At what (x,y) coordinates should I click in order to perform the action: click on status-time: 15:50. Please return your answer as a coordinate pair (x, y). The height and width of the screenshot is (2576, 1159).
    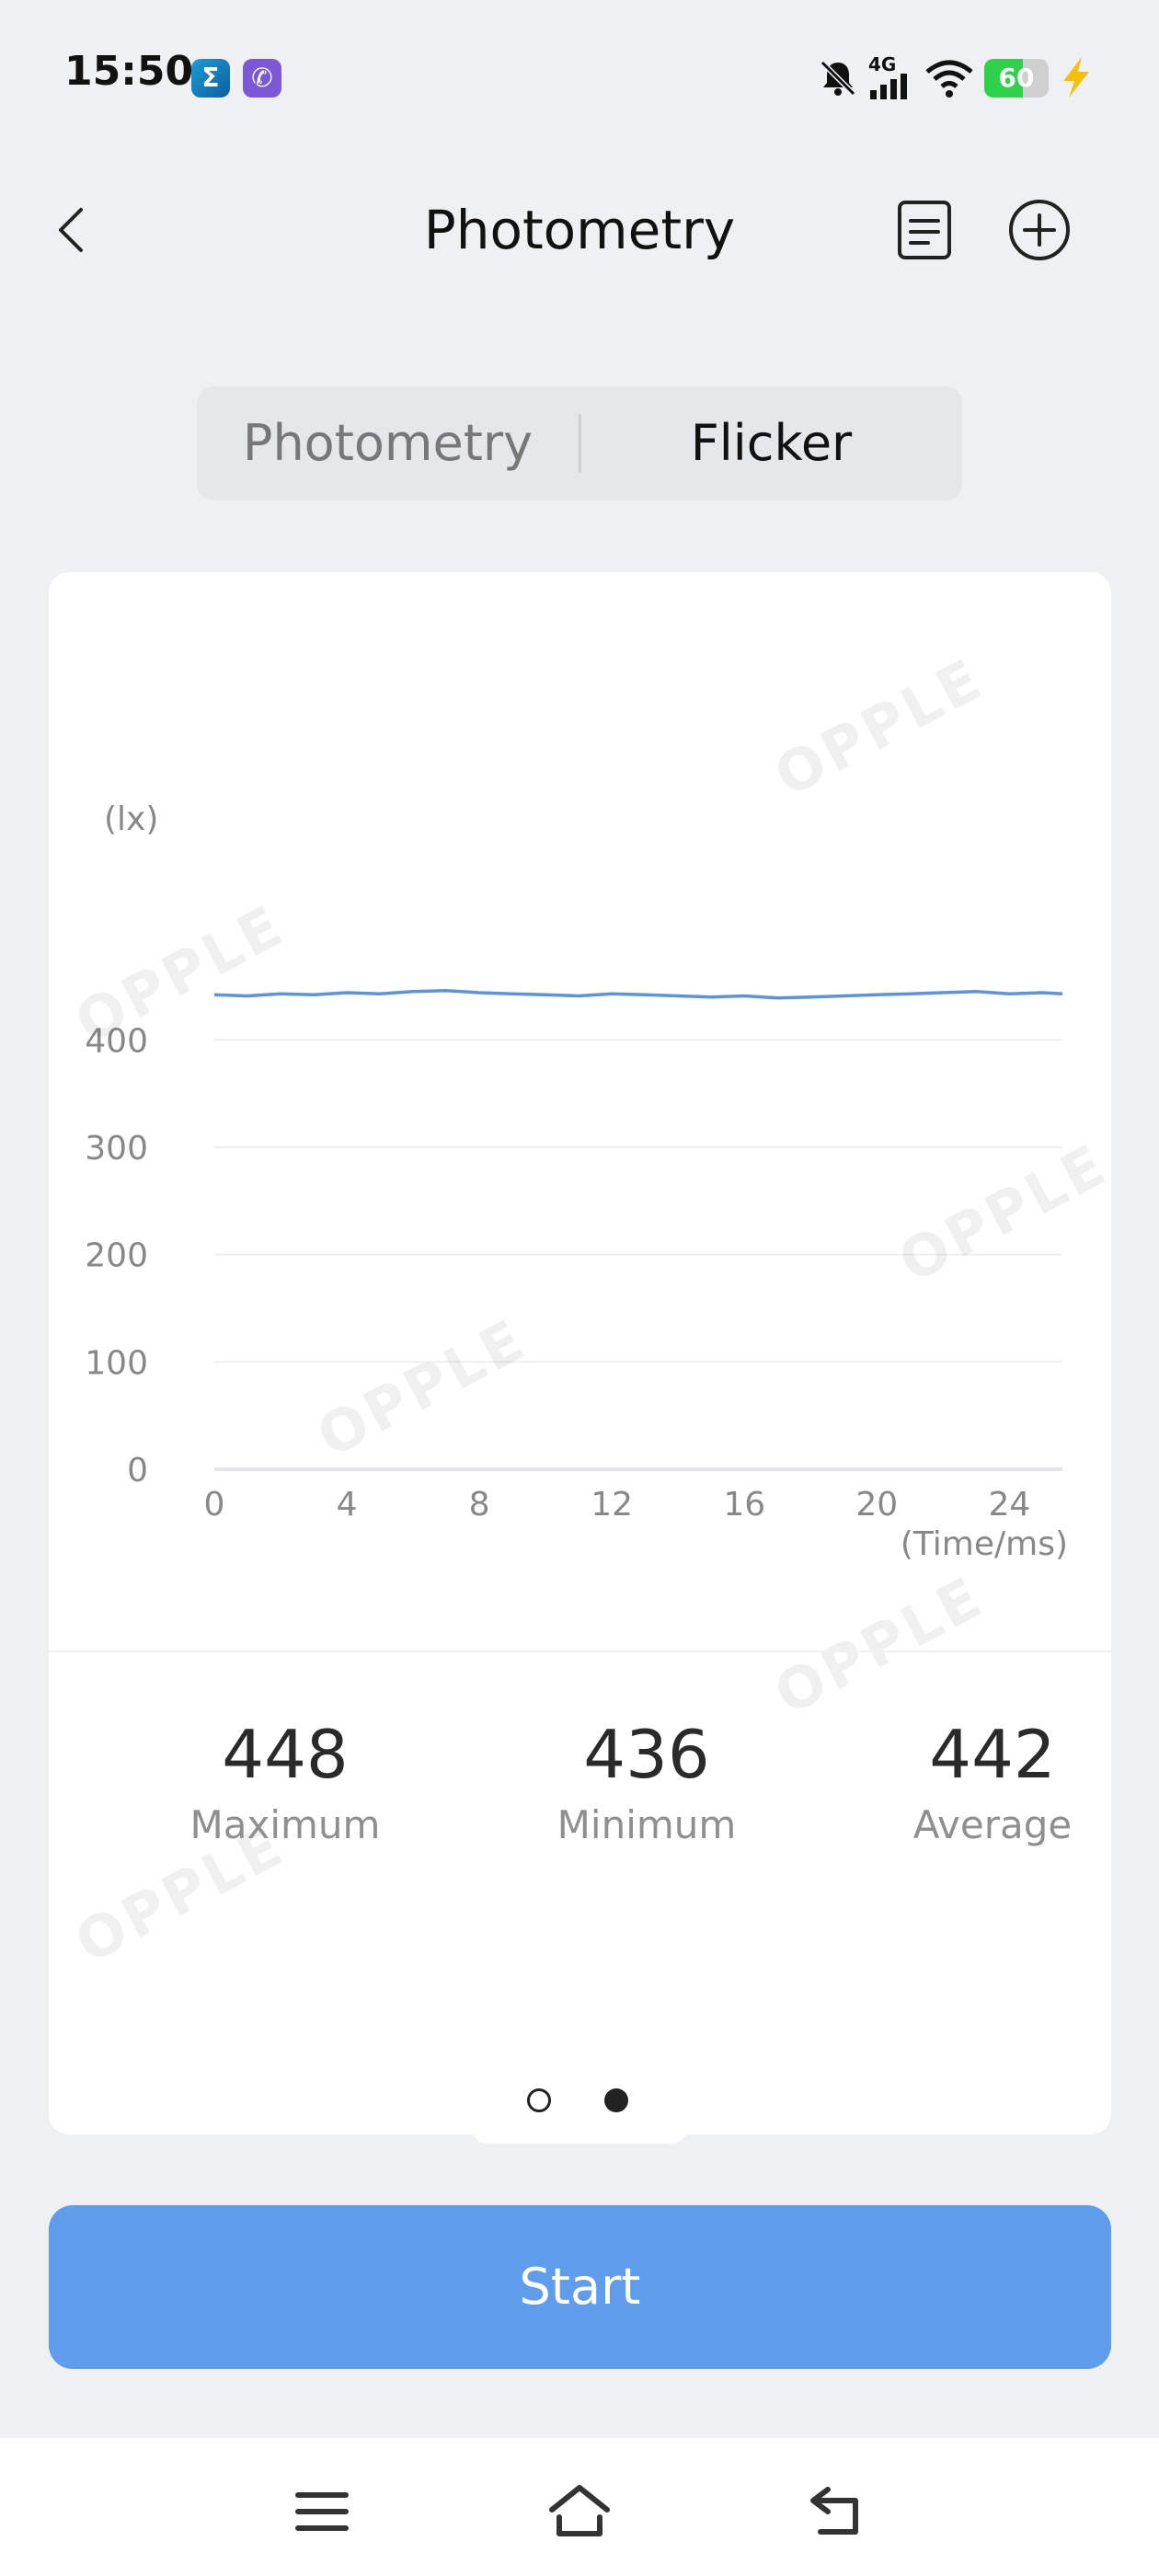
    Looking at the image, I should click on (129, 71).